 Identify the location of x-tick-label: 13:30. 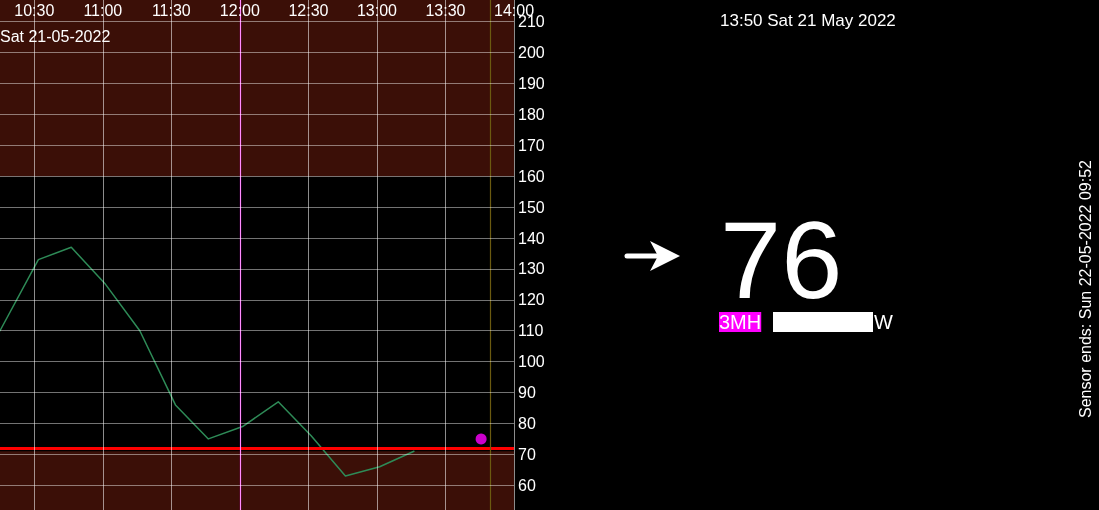
(445, 10).